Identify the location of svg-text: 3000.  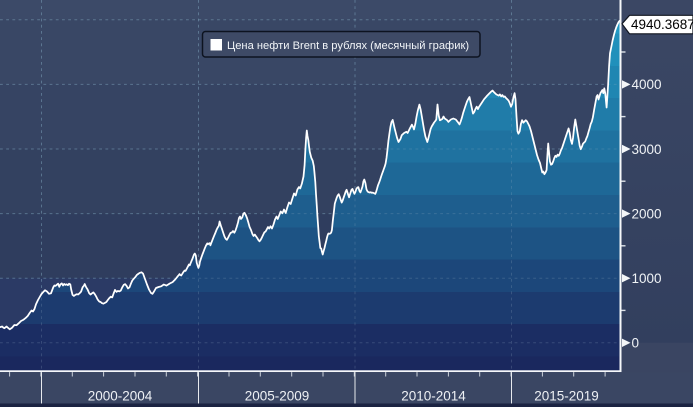
(647, 149).